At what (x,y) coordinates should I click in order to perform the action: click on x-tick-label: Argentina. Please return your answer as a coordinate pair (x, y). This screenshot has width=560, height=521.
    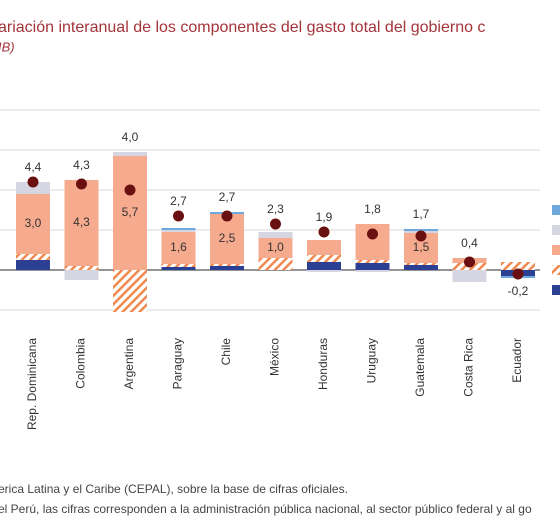
    Looking at the image, I should click on (129, 364).